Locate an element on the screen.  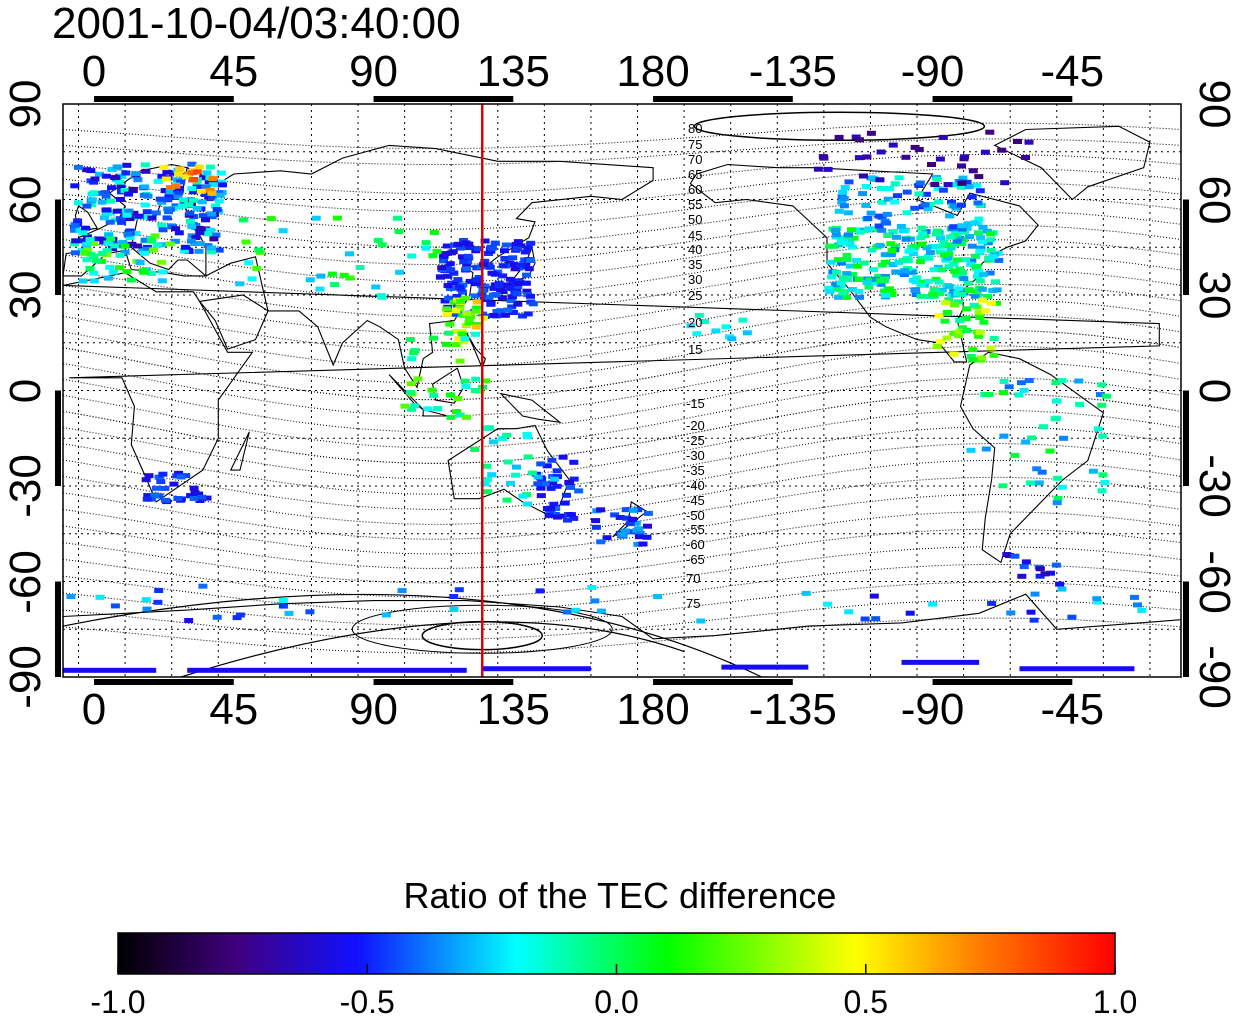
border-bar-bottom is located at coordinates (443, 682).